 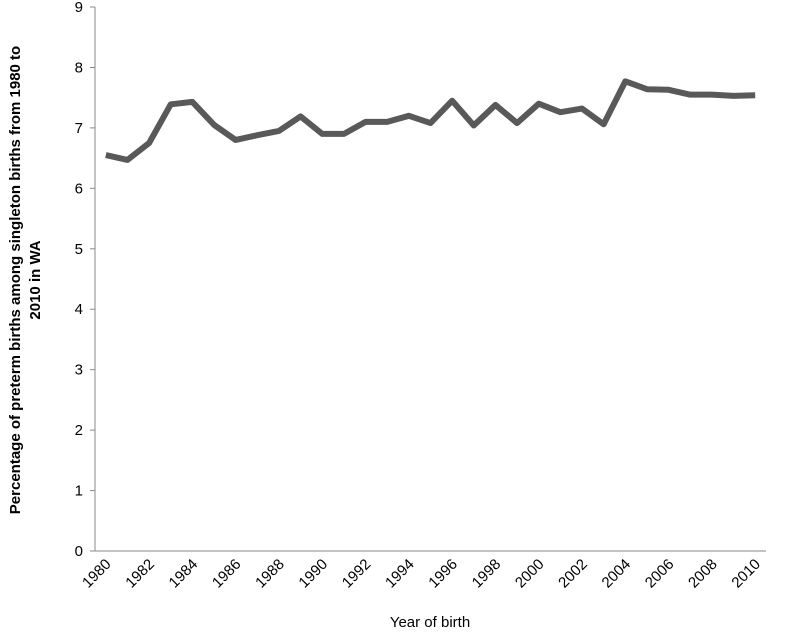 I want to click on x-tick-label: 1980, so click(x=97, y=574).